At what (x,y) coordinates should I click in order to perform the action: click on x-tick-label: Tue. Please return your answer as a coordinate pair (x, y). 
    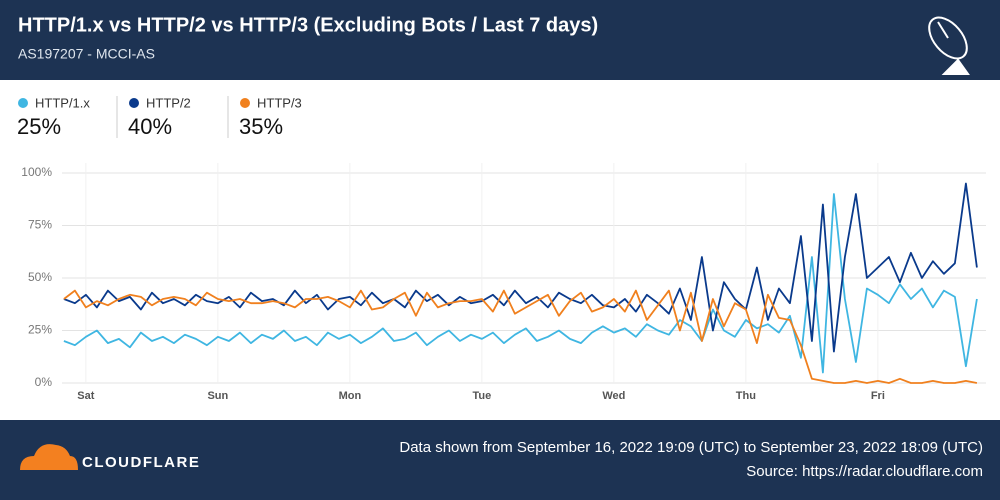
    Looking at the image, I should click on (481, 396).